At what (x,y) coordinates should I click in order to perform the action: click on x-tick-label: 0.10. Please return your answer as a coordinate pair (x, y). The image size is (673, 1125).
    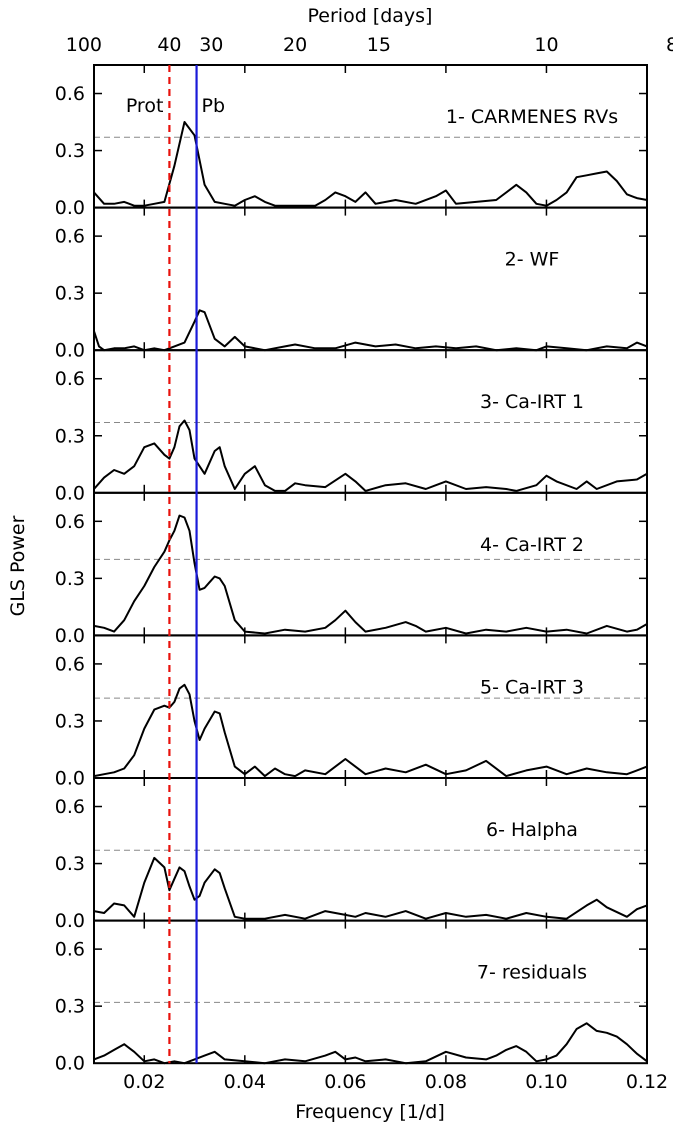
    Looking at the image, I should click on (546, 1082).